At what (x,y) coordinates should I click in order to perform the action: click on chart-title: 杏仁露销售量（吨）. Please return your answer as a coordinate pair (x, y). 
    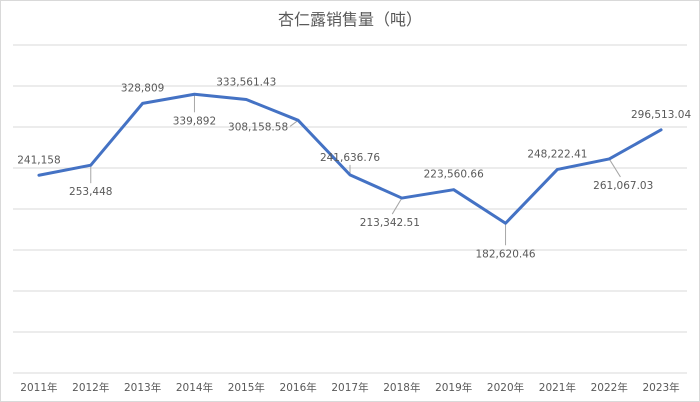
    Looking at the image, I should click on (349, 19).